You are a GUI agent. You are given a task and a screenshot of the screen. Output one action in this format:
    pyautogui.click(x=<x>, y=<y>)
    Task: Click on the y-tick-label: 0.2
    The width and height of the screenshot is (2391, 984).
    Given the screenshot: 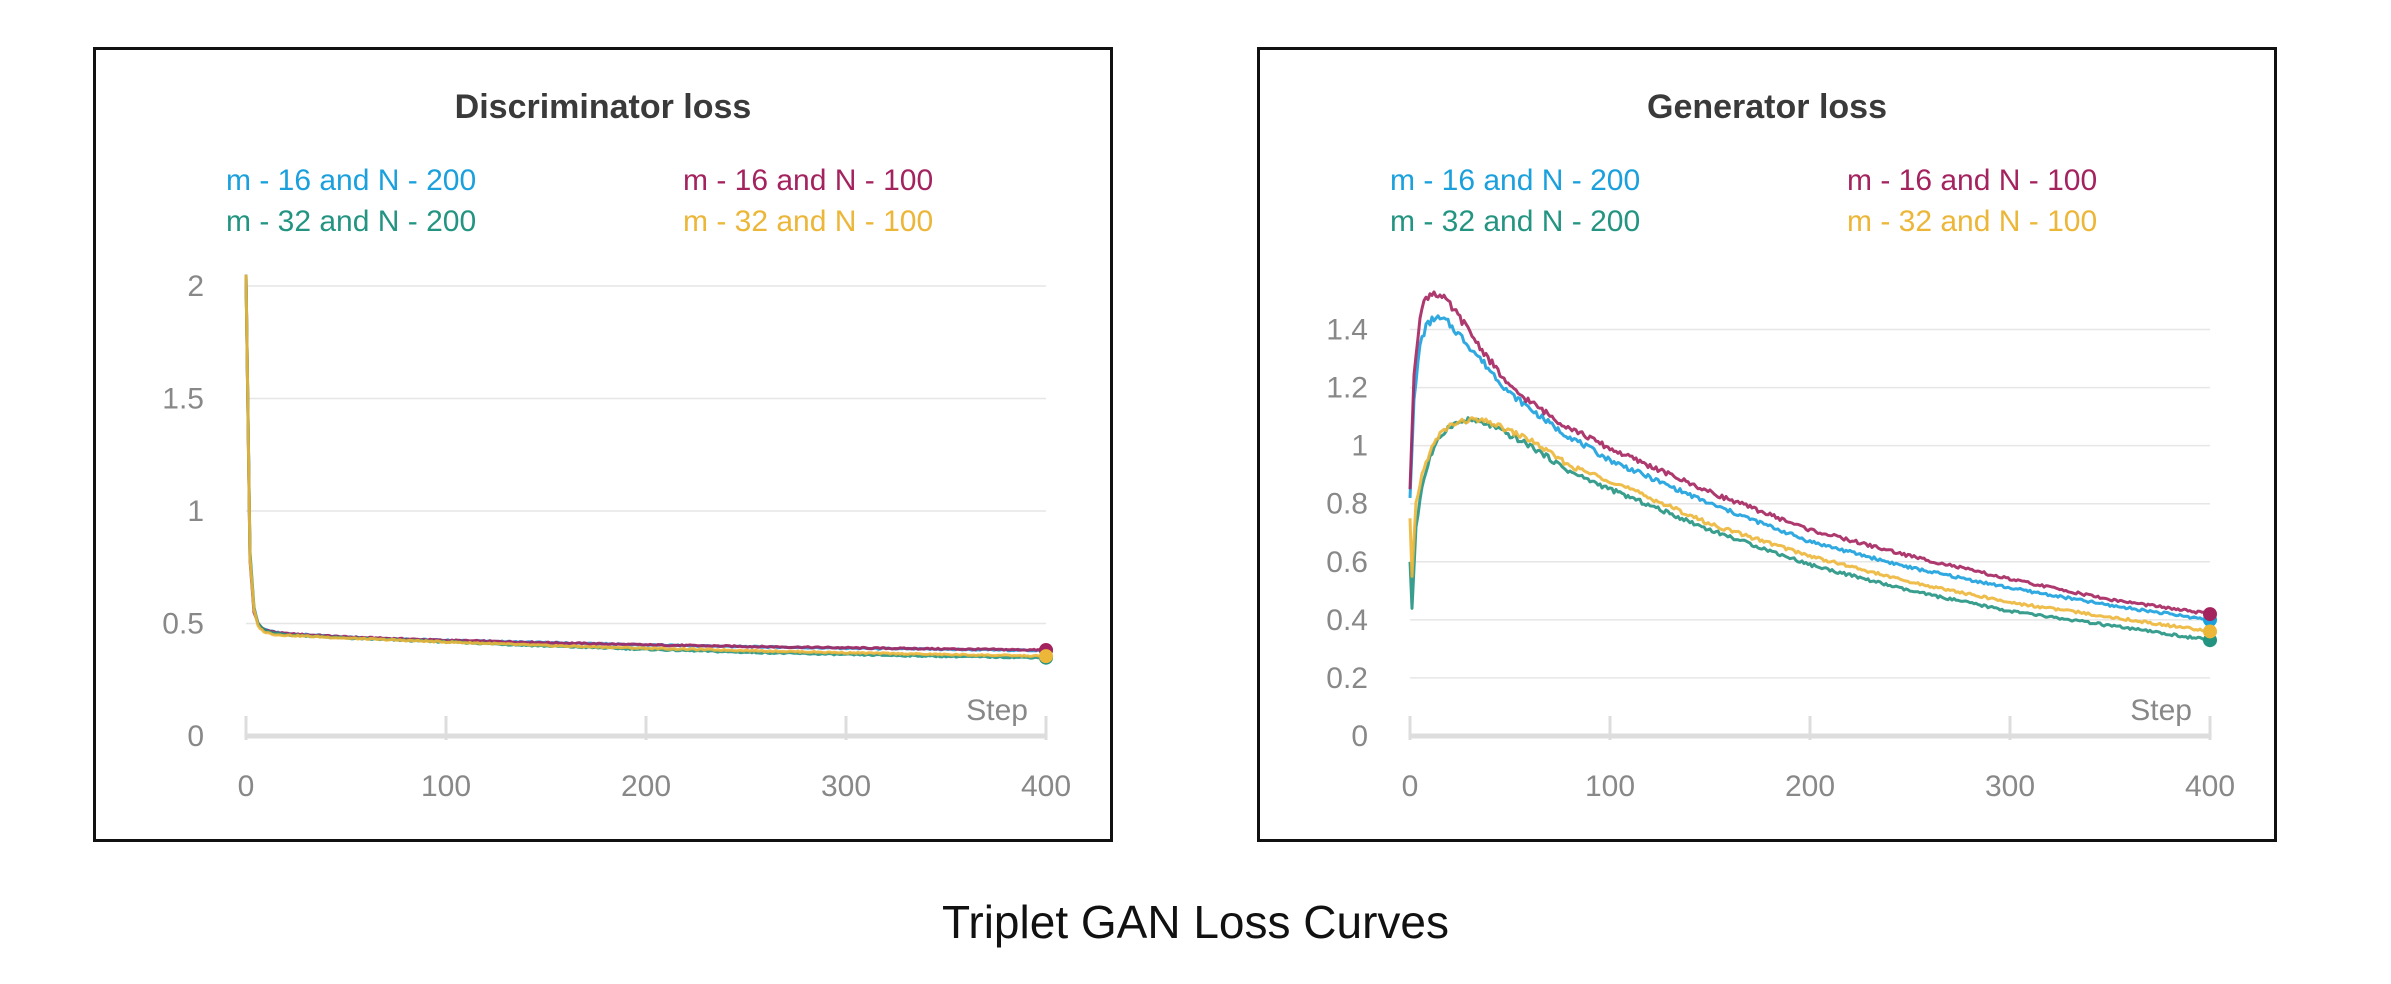 What is the action you would take?
    pyautogui.click(x=1347, y=678)
    